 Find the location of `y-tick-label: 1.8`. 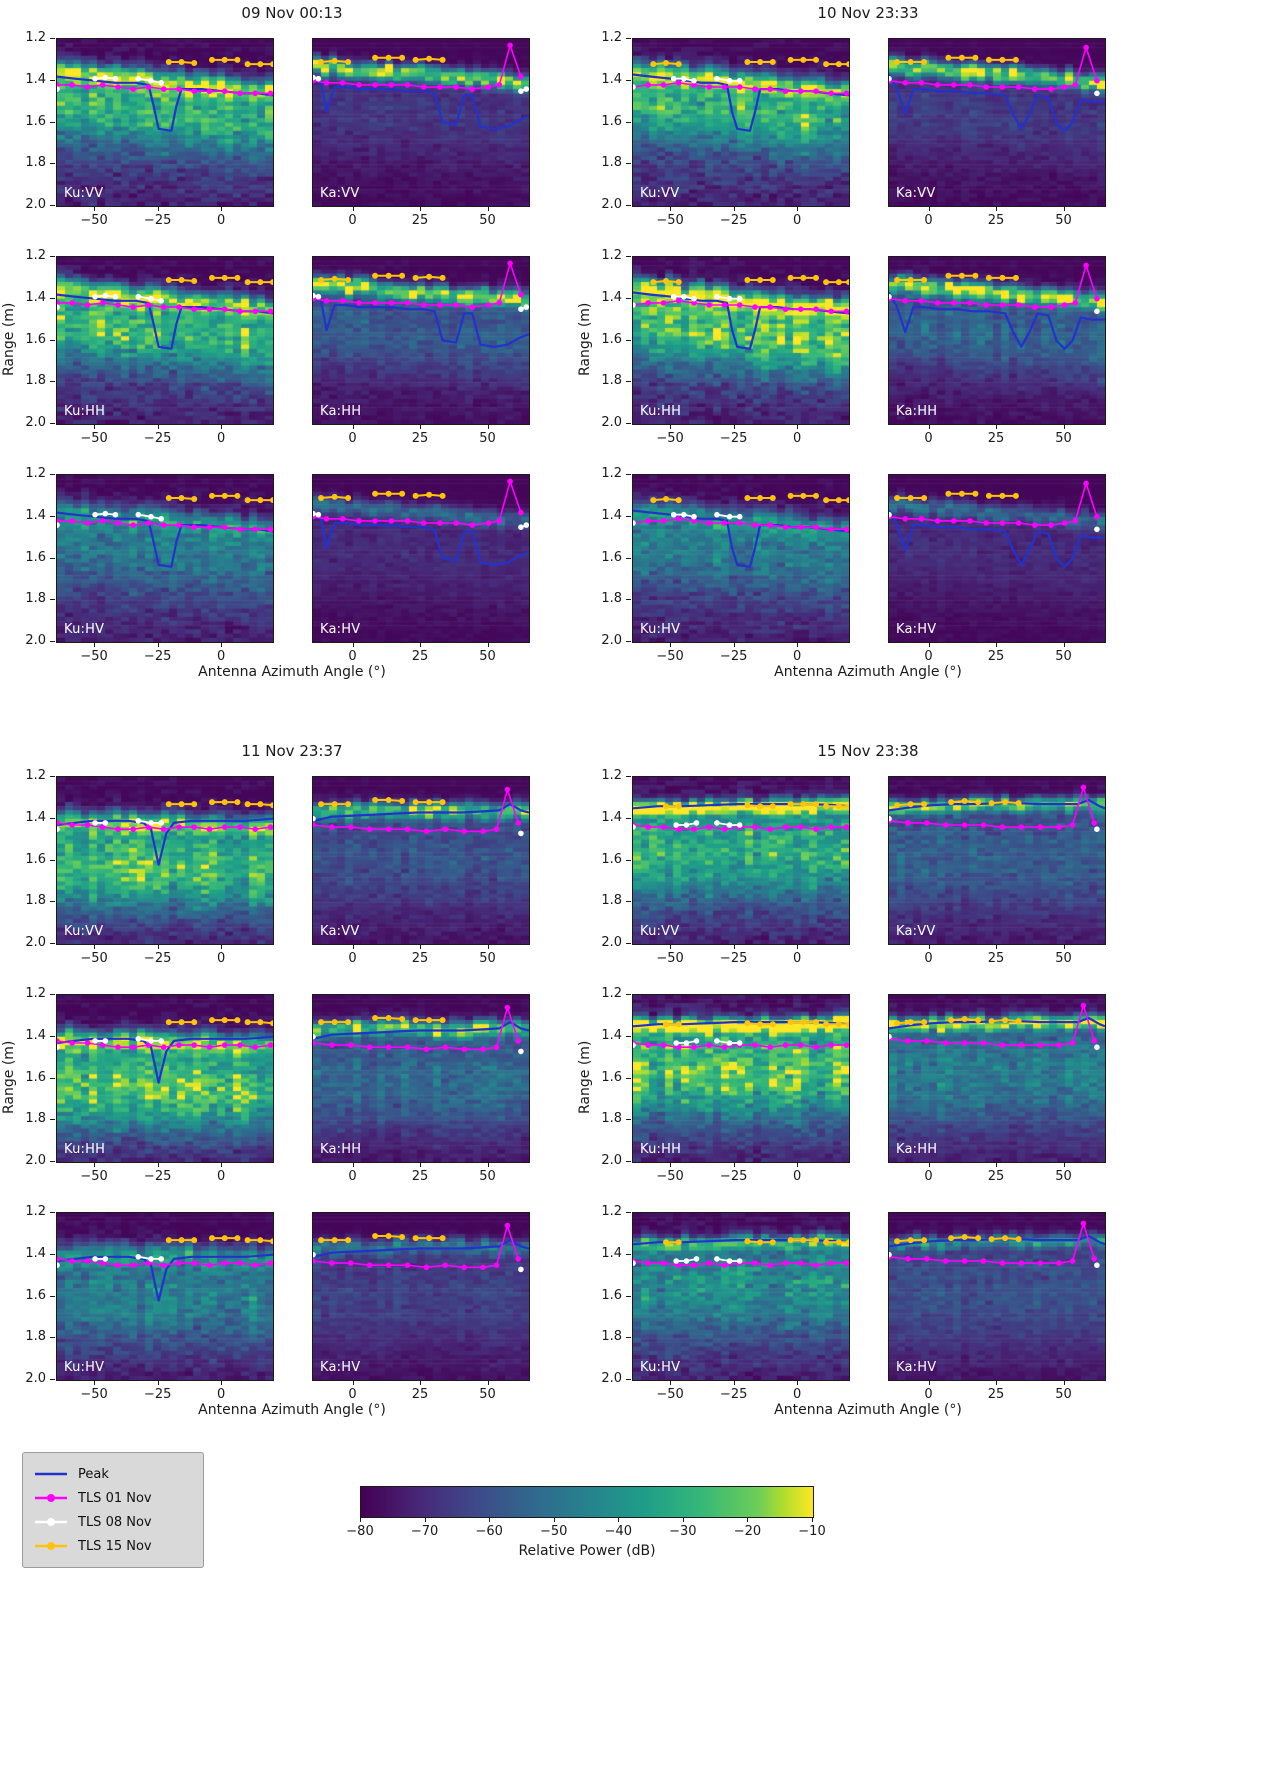

y-tick-label: 1.8 is located at coordinates (35, 1337).